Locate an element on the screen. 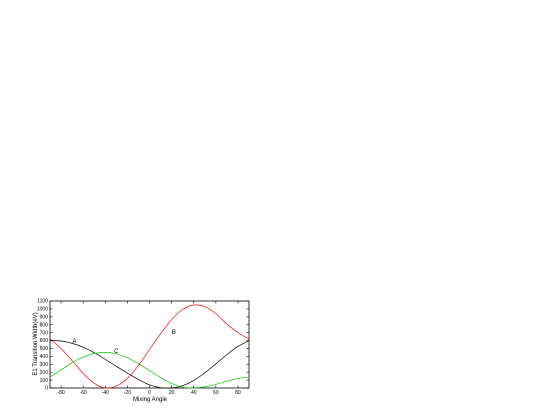  series-label-c: C is located at coordinates (116, 352).